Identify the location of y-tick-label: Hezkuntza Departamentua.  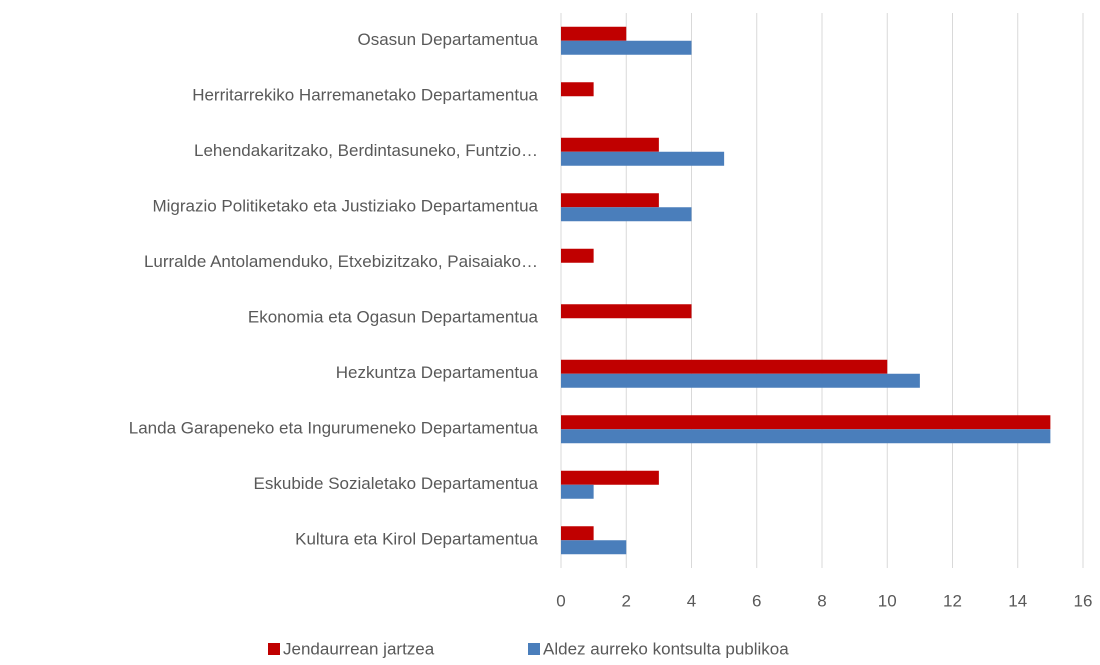
(437, 372).